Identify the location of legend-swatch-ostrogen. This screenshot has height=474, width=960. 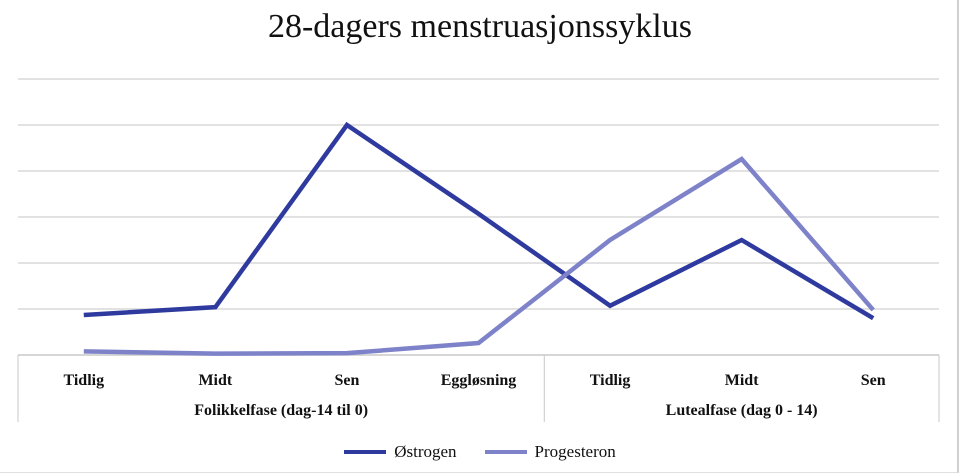
(365, 452).